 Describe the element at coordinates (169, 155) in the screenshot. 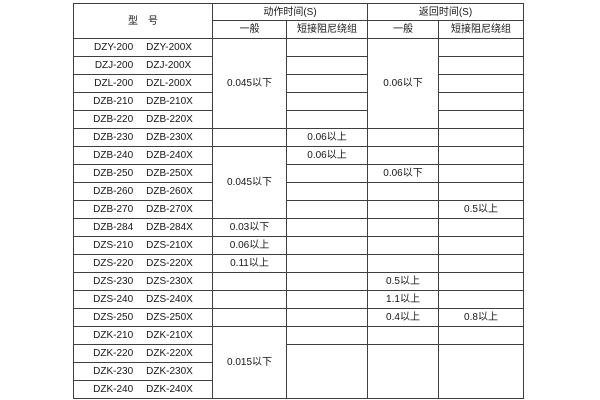

I see `model-number: DZB-240X` at that location.